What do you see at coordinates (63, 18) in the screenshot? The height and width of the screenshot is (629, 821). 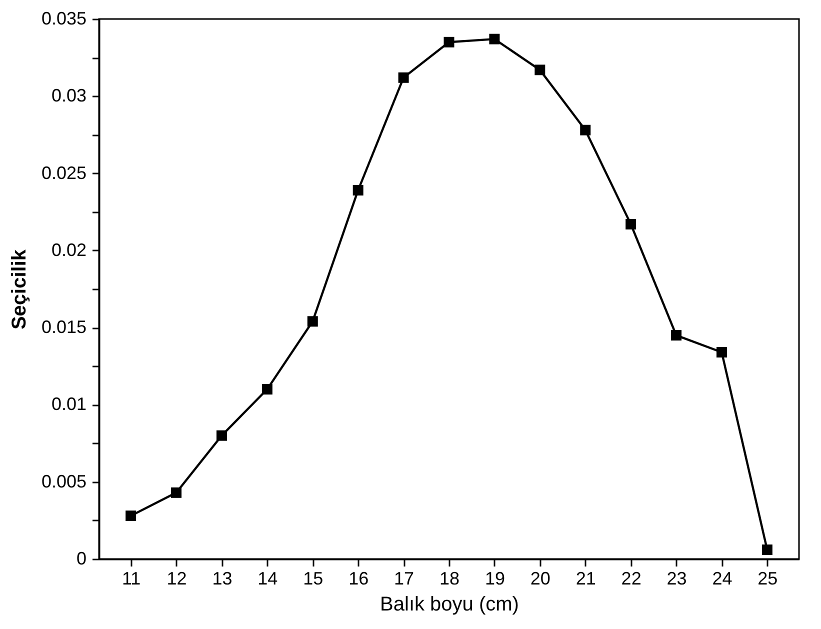 I see `y-tick-label: 0.035` at bounding box center [63, 18].